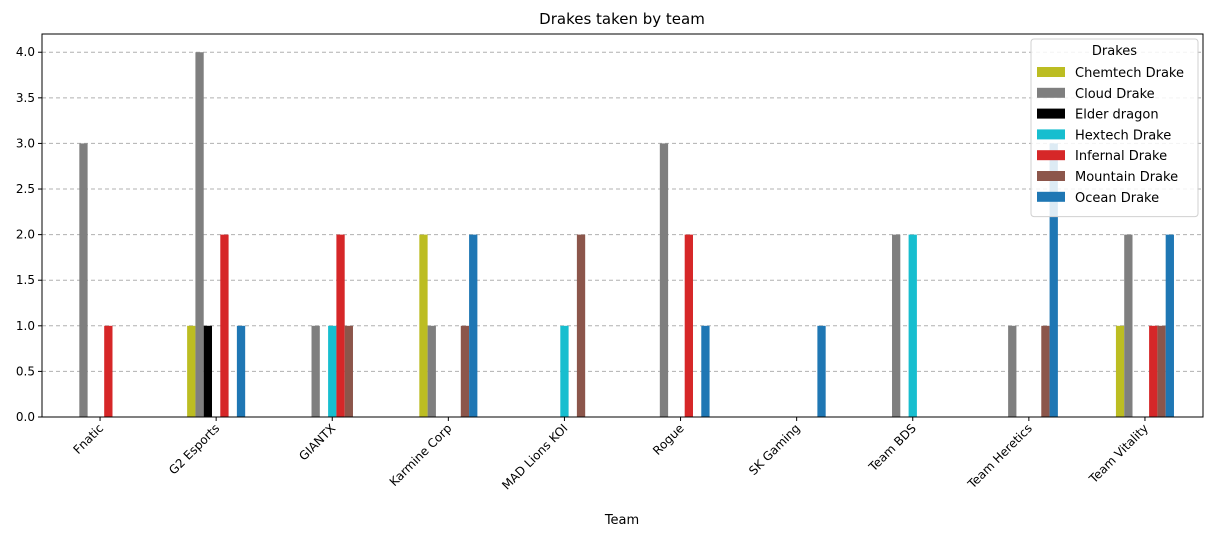  Describe the element at coordinates (1129, 73) in the screenshot. I see `legend-label: Chemtech Drake` at that location.